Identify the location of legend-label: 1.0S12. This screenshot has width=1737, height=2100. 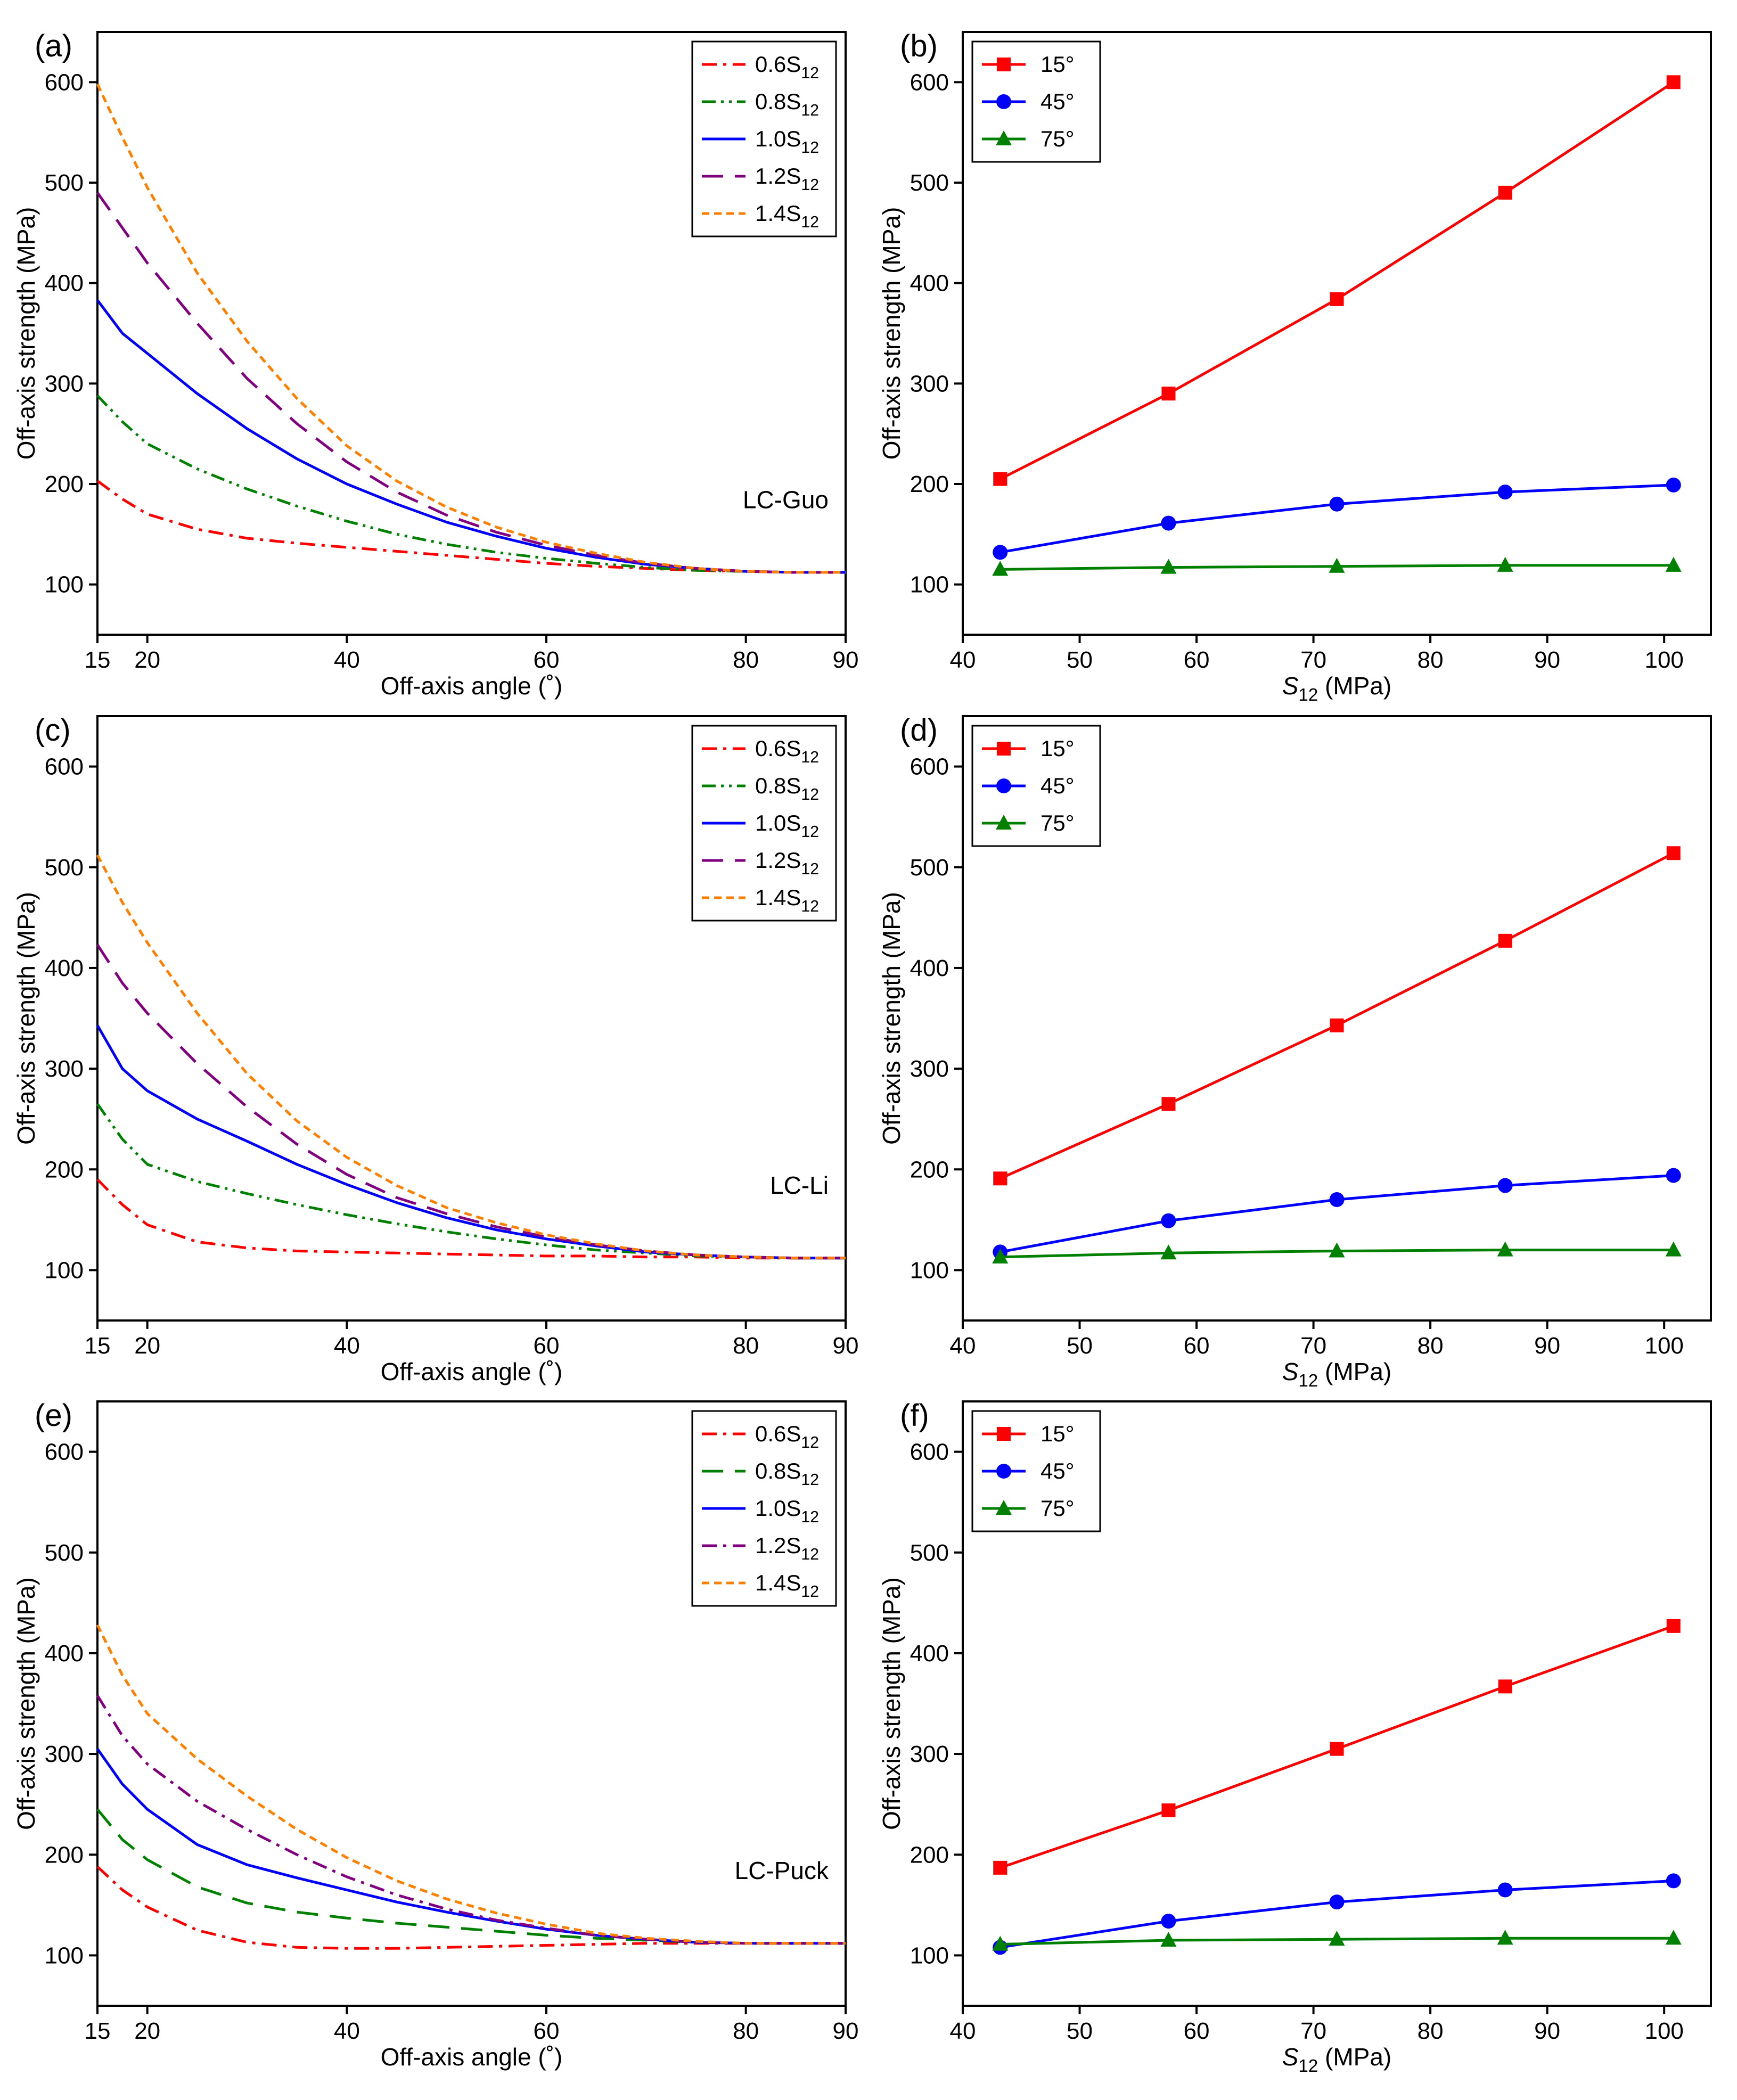
(787, 825).